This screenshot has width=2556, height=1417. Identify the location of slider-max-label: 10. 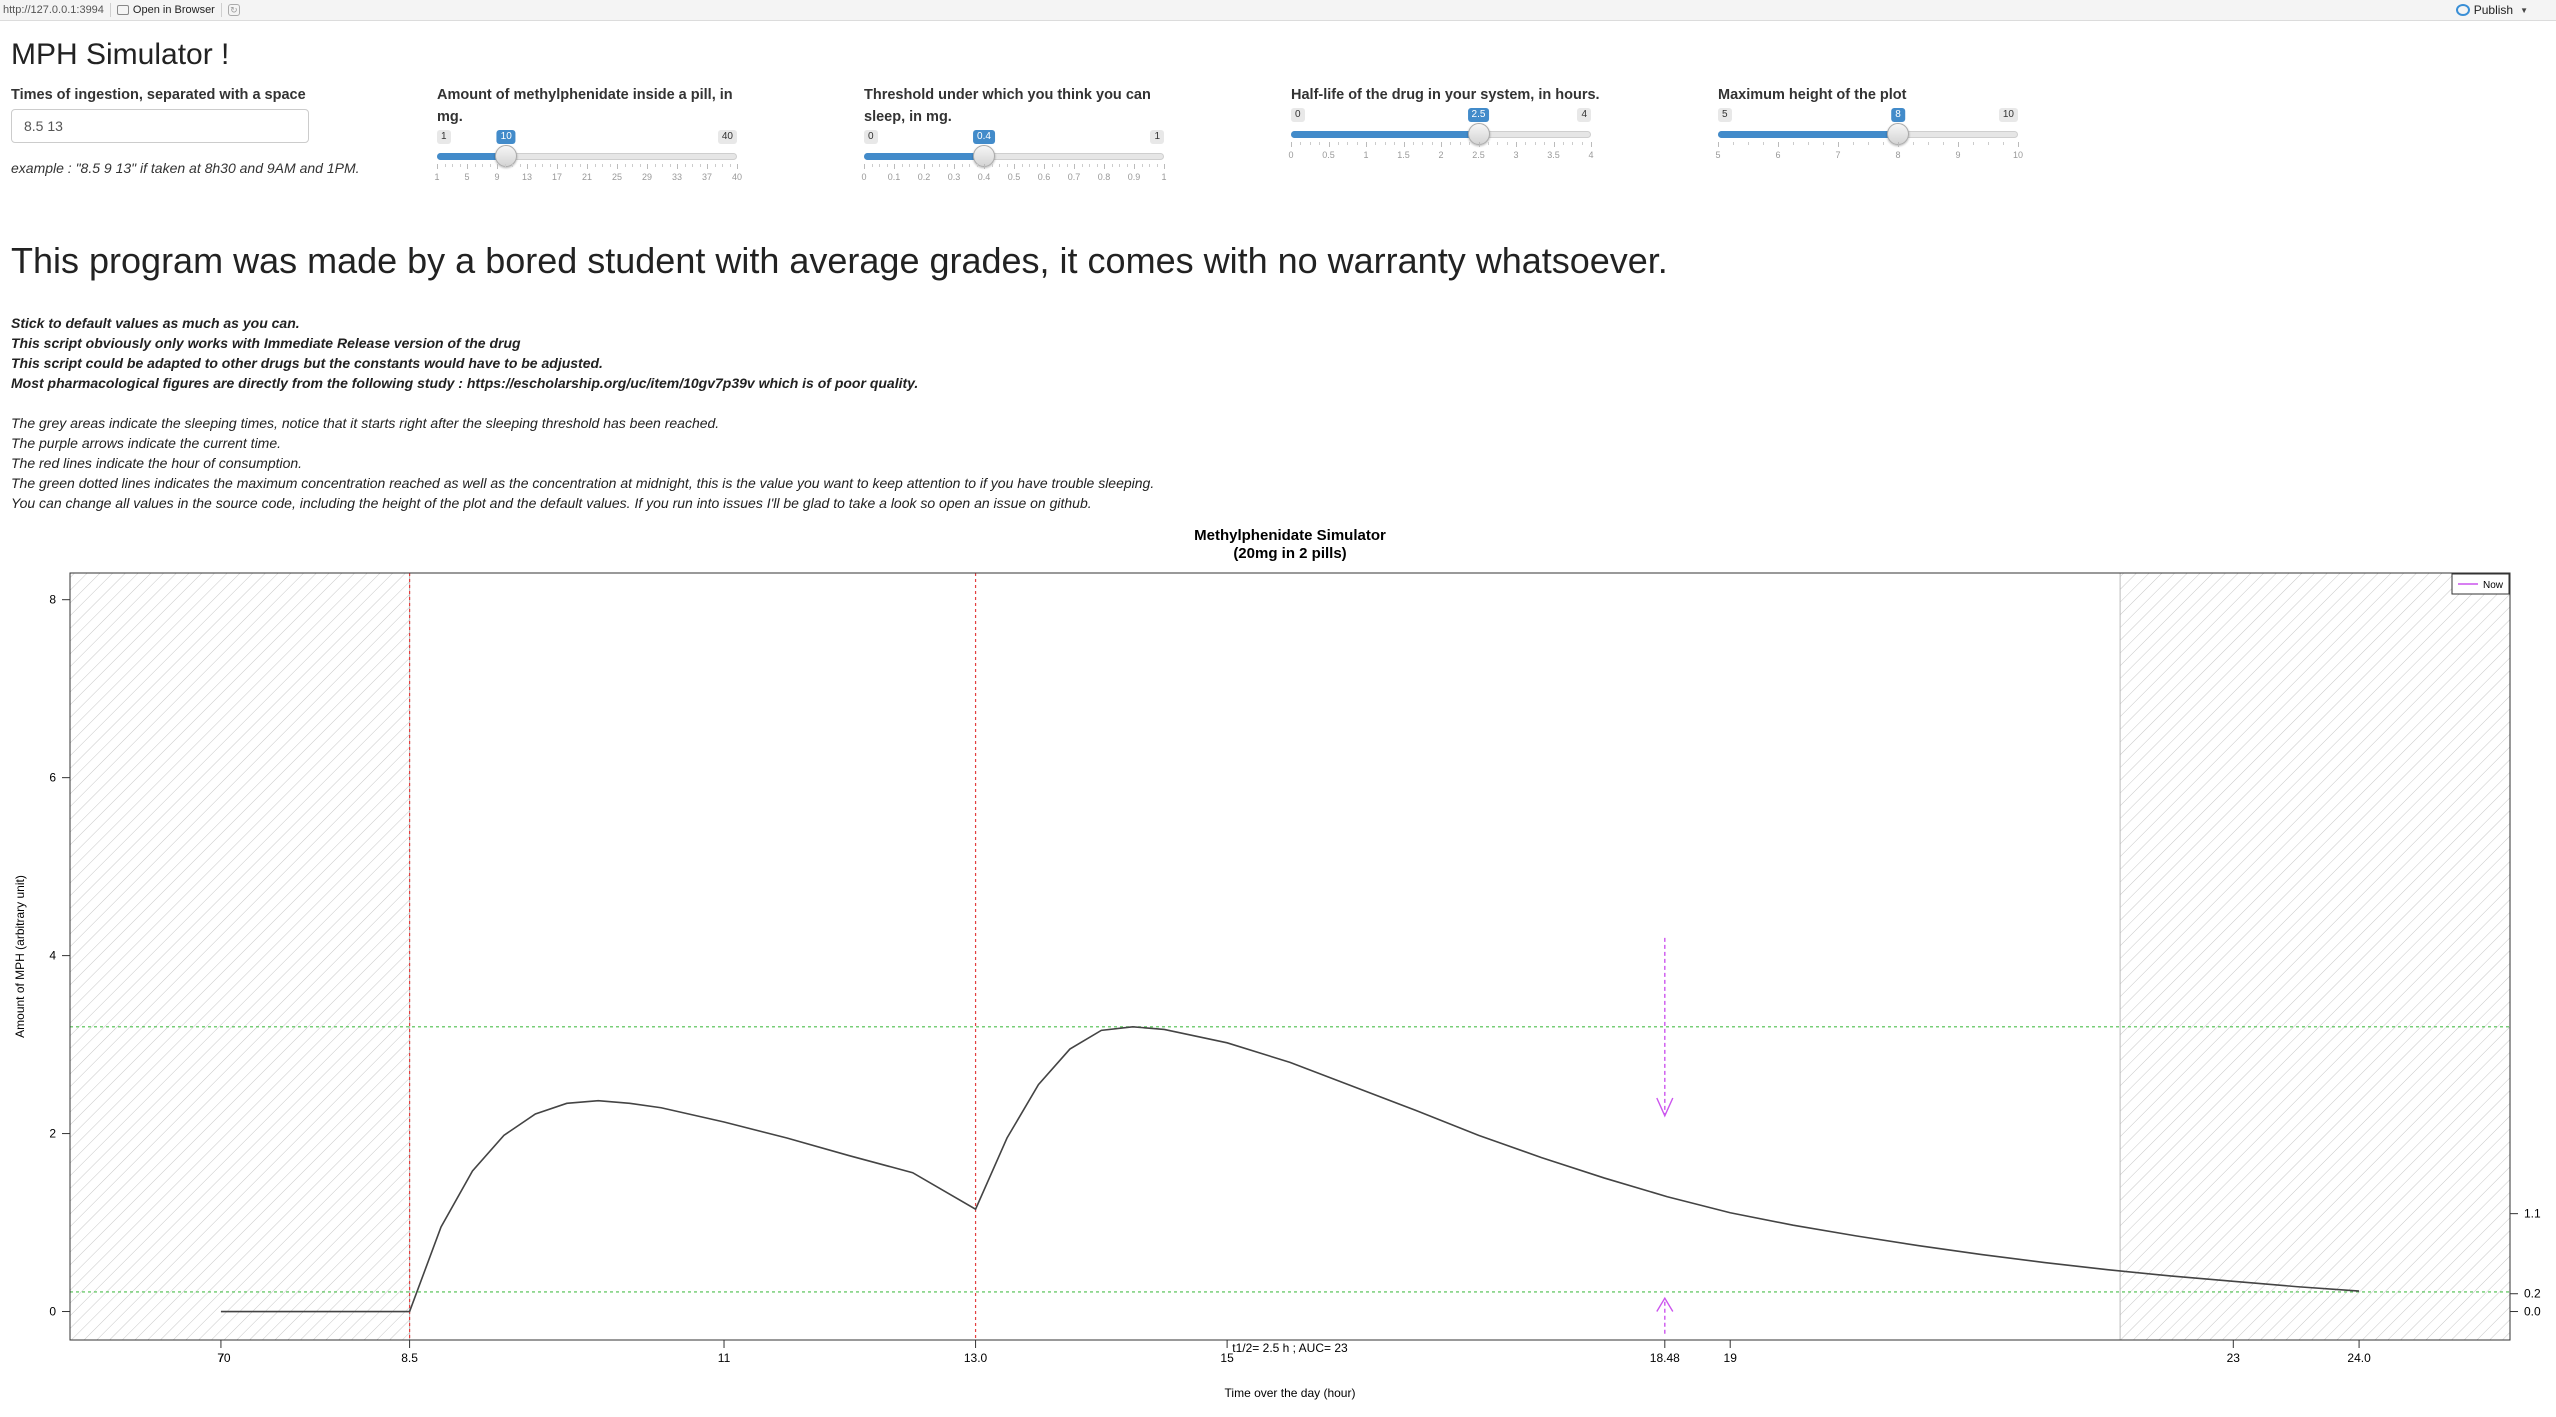
(2008, 115).